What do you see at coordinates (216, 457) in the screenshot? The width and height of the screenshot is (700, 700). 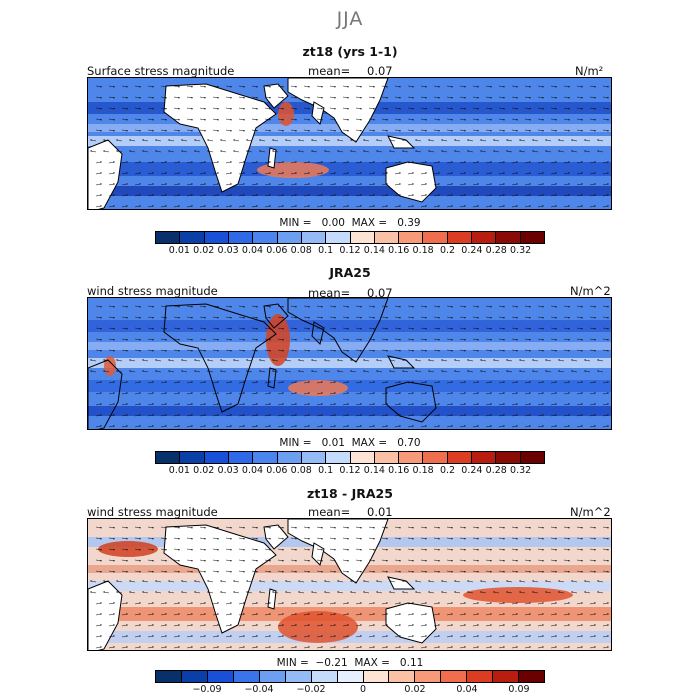 I see `colorbar-swatch` at bounding box center [216, 457].